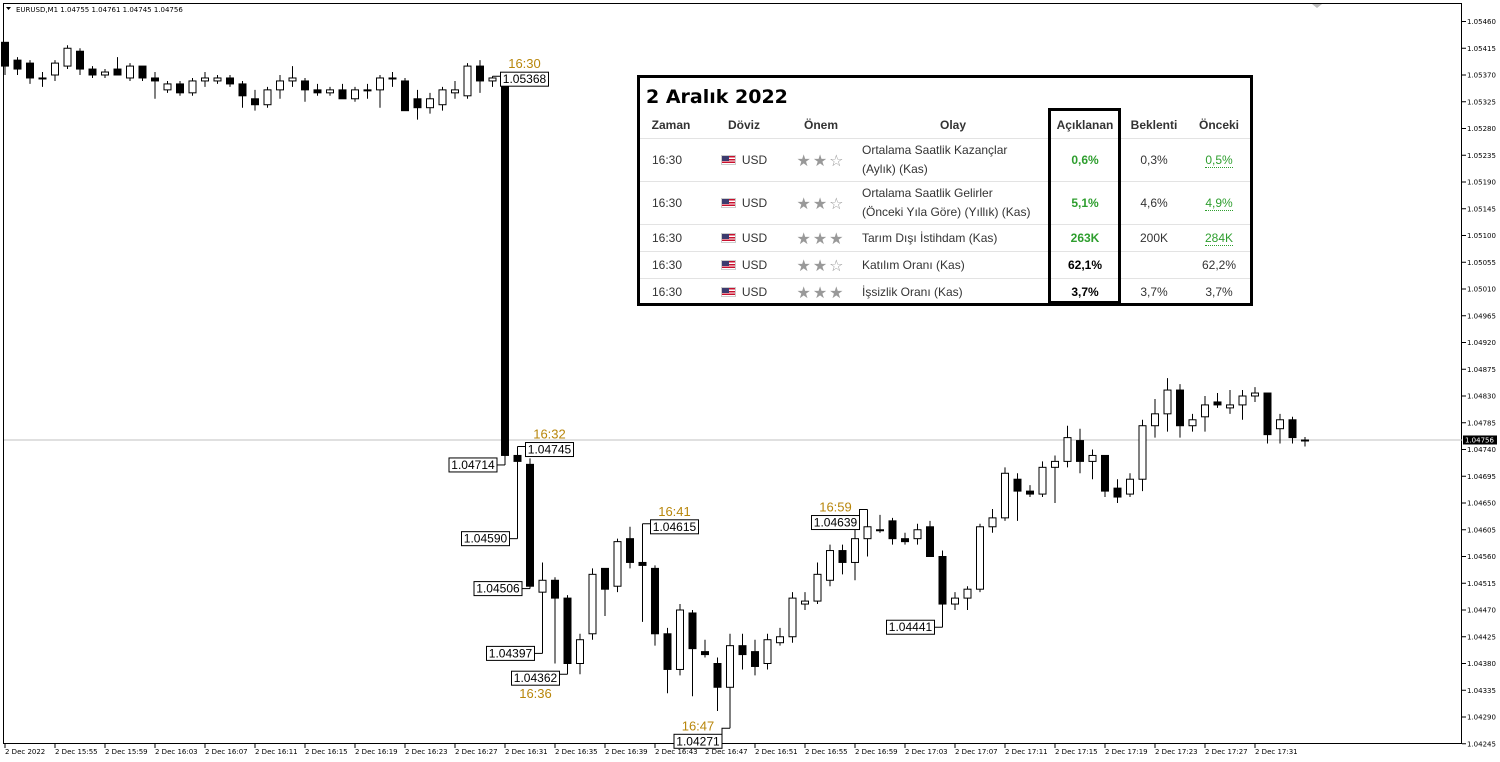  I want to click on y-tick-label: 1.05100, so click(1481, 236).